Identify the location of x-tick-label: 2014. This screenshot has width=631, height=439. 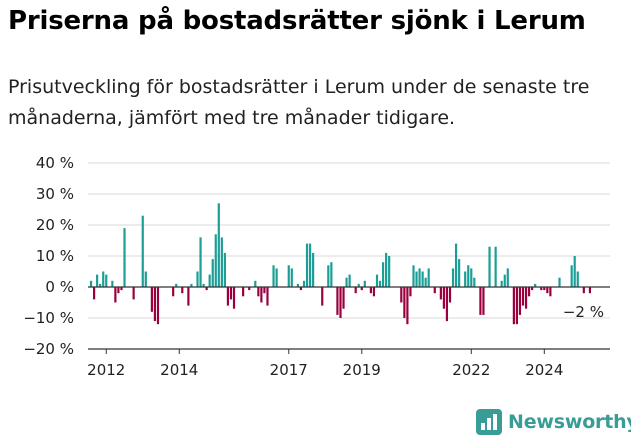
(179, 370).